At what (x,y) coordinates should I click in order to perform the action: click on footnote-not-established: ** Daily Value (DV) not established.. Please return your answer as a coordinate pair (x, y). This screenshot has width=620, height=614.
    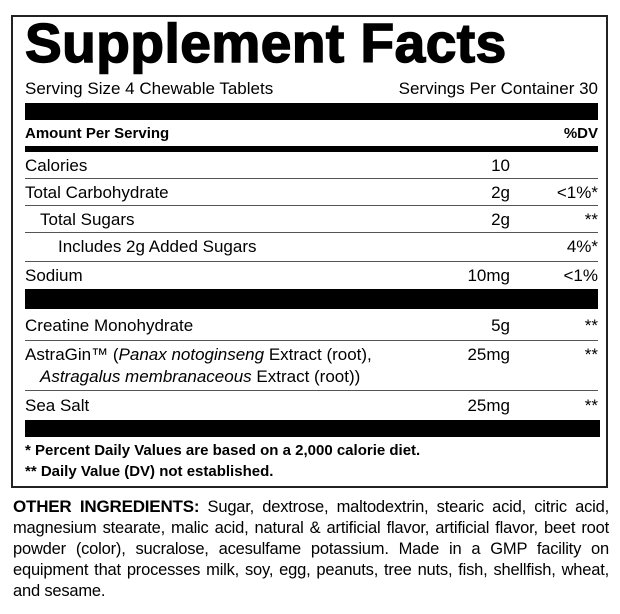
    Looking at the image, I should click on (149, 471).